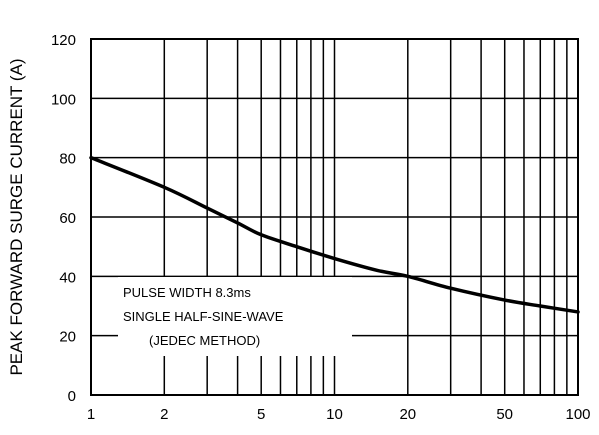  Describe the element at coordinates (334, 414) in the screenshot. I see `x-tick-label: 10` at that location.